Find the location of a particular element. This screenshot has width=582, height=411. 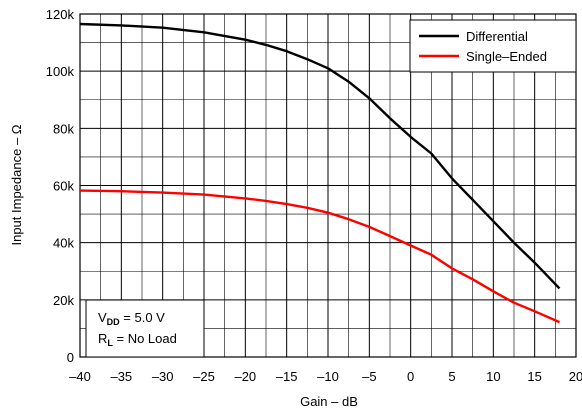

vdd-symbol: V is located at coordinates (102, 317).